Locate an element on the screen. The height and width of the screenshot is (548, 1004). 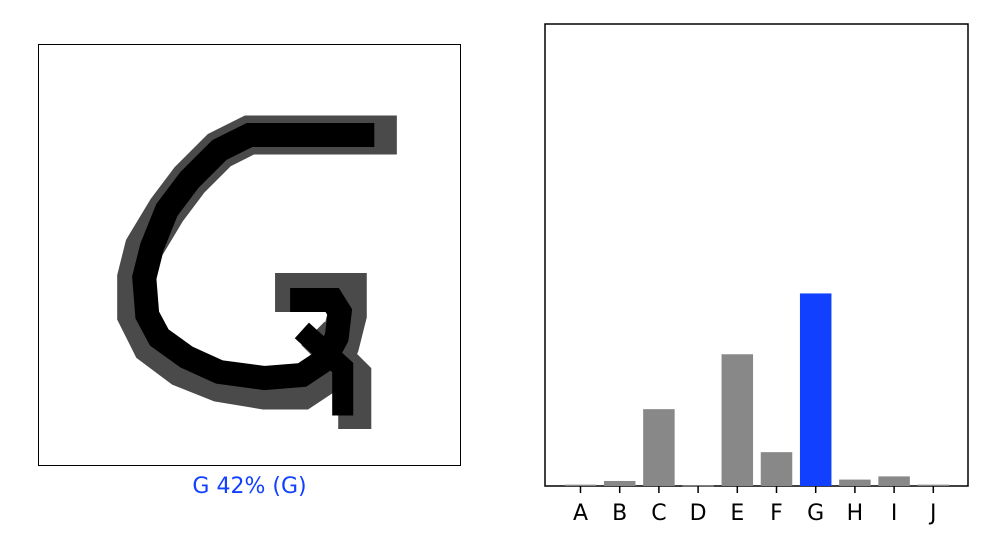
bar-e is located at coordinates (737, 420).